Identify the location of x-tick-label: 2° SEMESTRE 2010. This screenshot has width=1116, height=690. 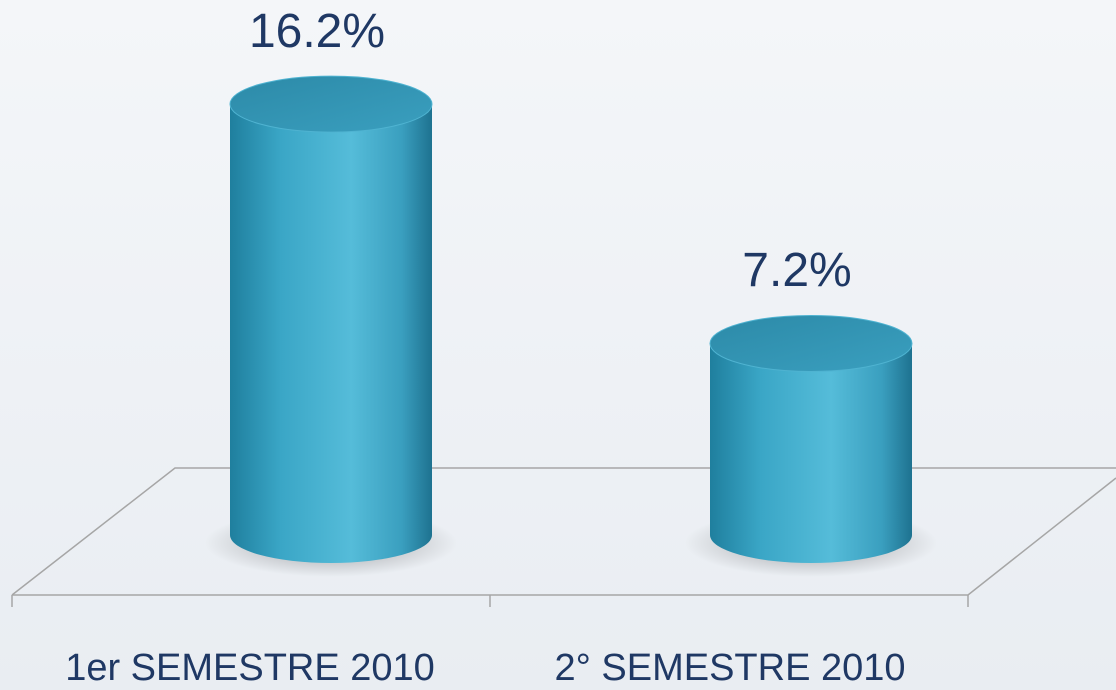
(729, 668).